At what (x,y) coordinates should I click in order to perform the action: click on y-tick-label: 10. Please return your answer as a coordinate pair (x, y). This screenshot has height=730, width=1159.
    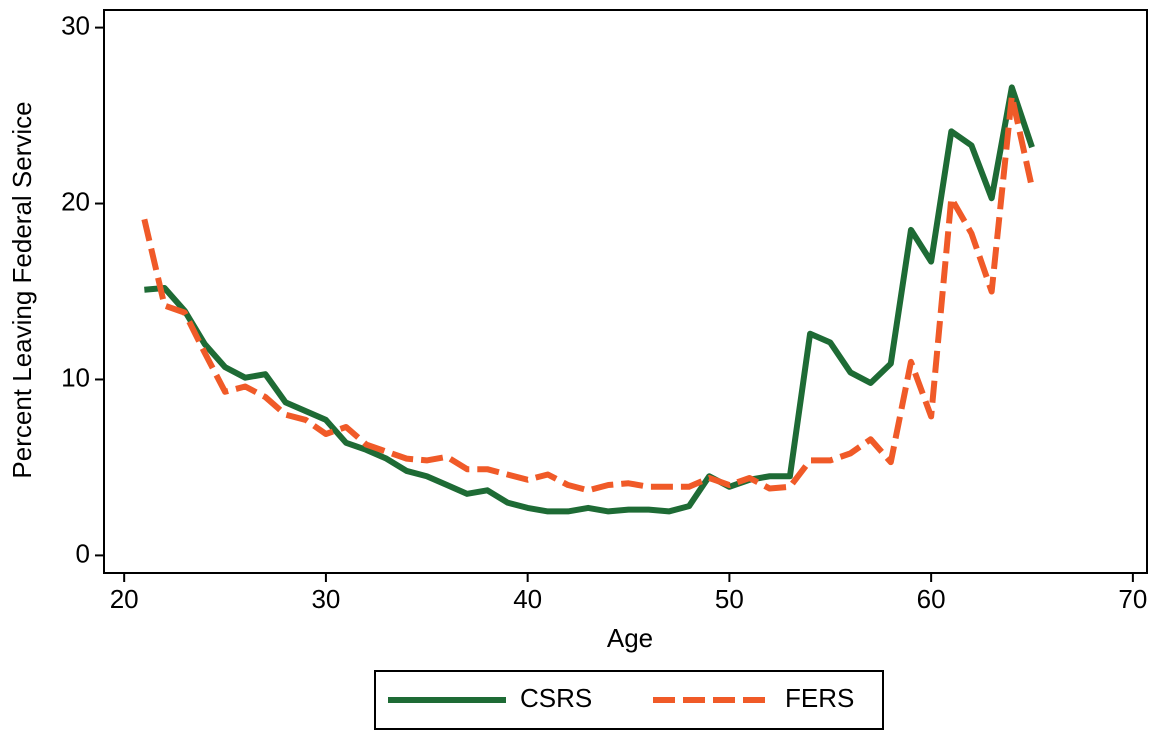
    Looking at the image, I should click on (75, 377).